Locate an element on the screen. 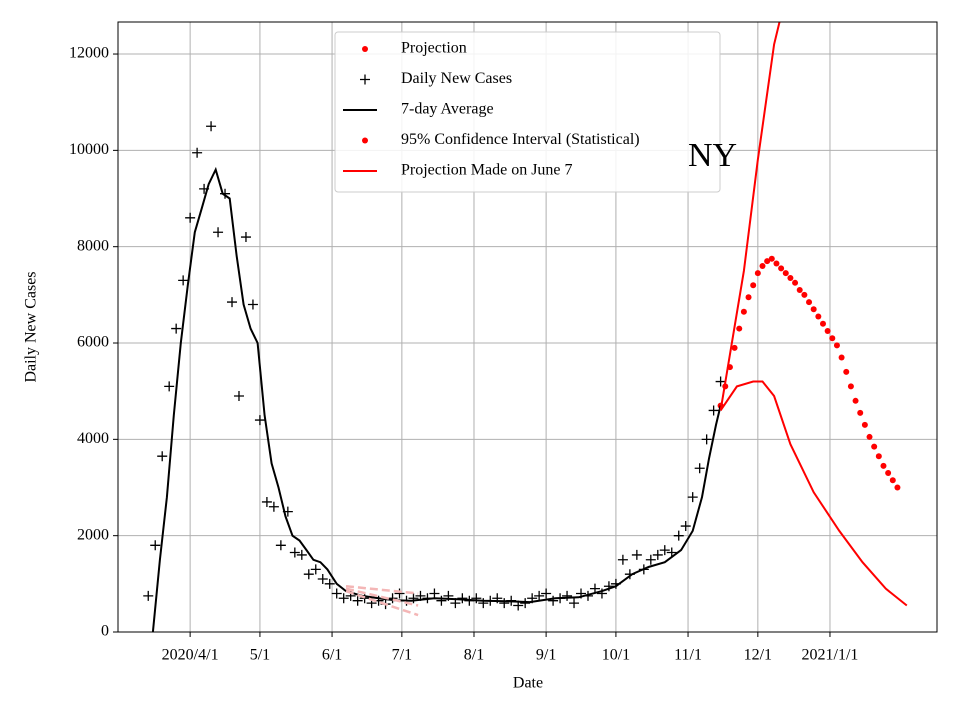 This screenshot has width=960, height=725. y-tick-label: 6000 is located at coordinates (93, 342).